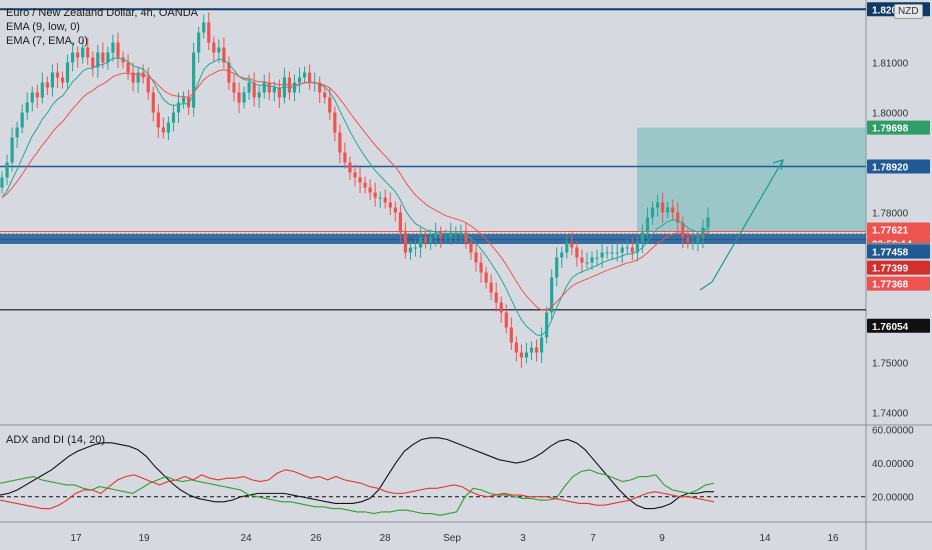 The height and width of the screenshot is (550, 932). I want to click on symbol-title: Euro / New Zealand Dollar, 4h, OANDA, so click(102, 13).